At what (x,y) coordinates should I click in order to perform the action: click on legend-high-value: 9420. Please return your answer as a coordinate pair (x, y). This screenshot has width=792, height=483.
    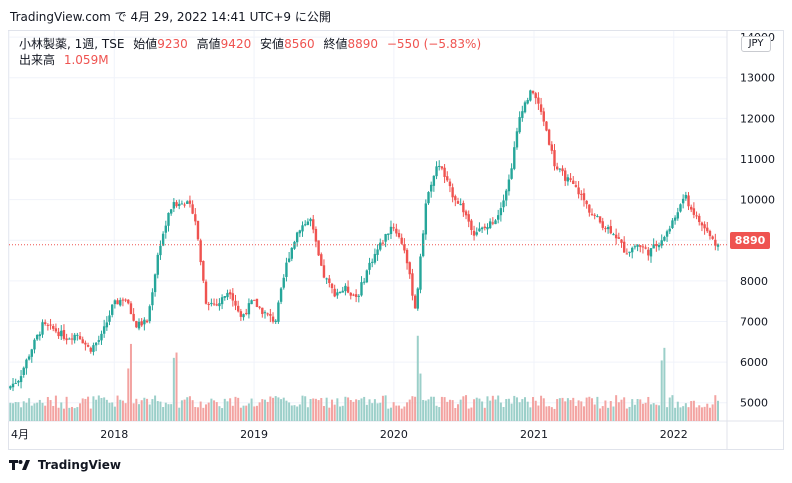
    Looking at the image, I should click on (236, 44).